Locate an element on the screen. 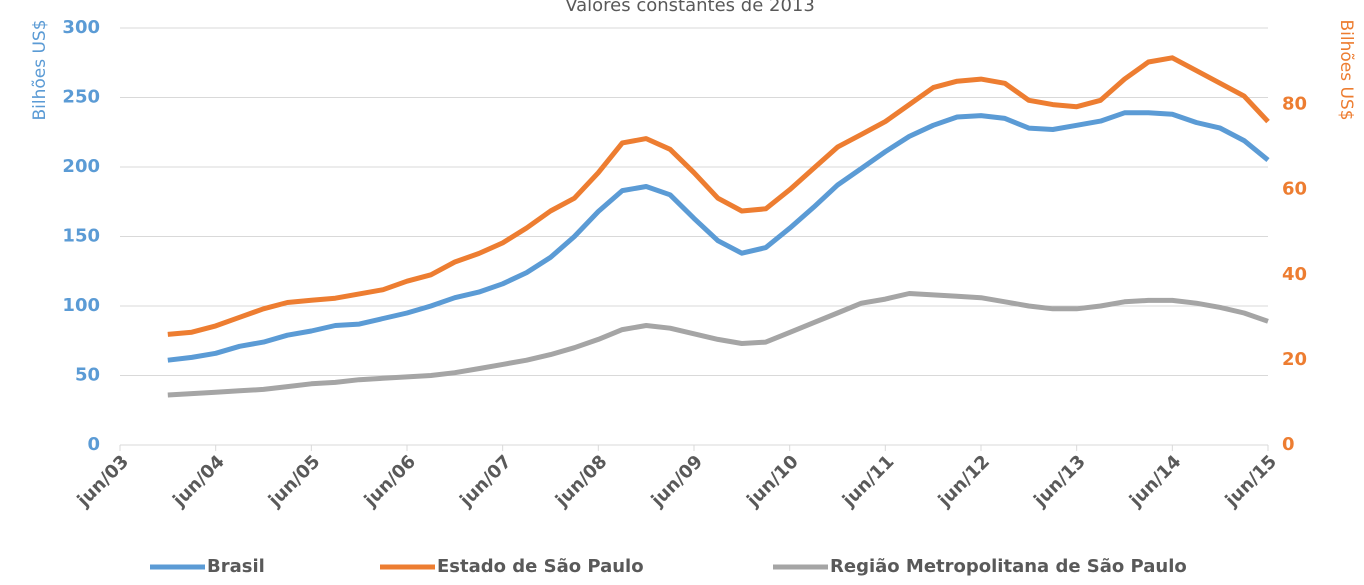  x-tick-label: jun/06 is located at coordinates (390, 481).